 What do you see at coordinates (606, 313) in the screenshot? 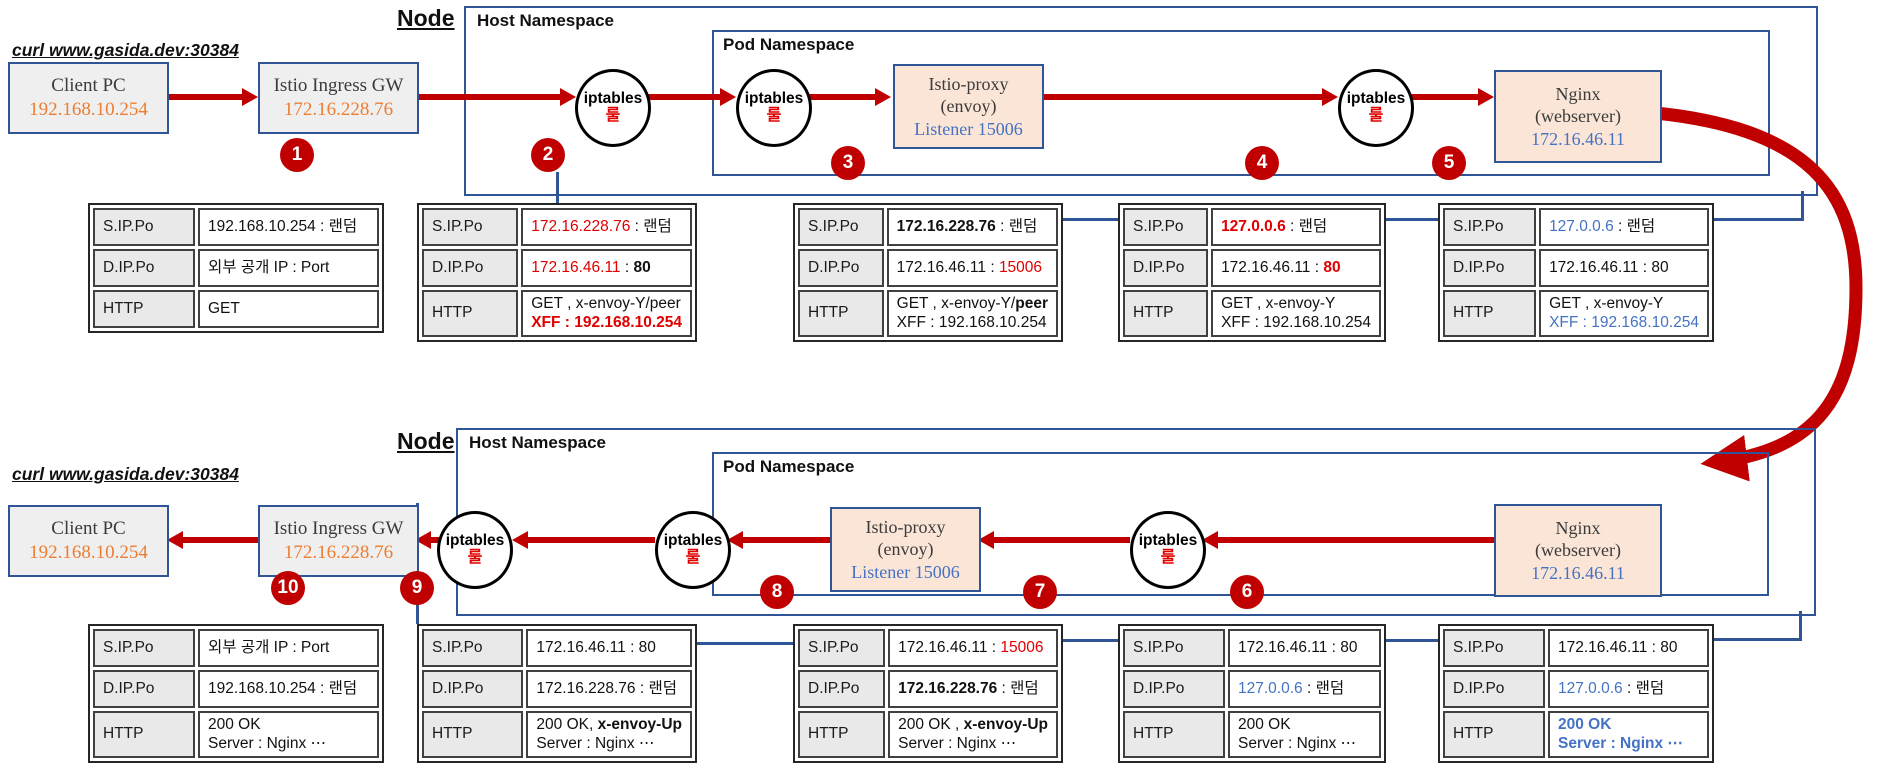
I see `field-value: GET , x-envoy-Y/peer XFF : 192.168.10.254` at bounding box center [606, 313].